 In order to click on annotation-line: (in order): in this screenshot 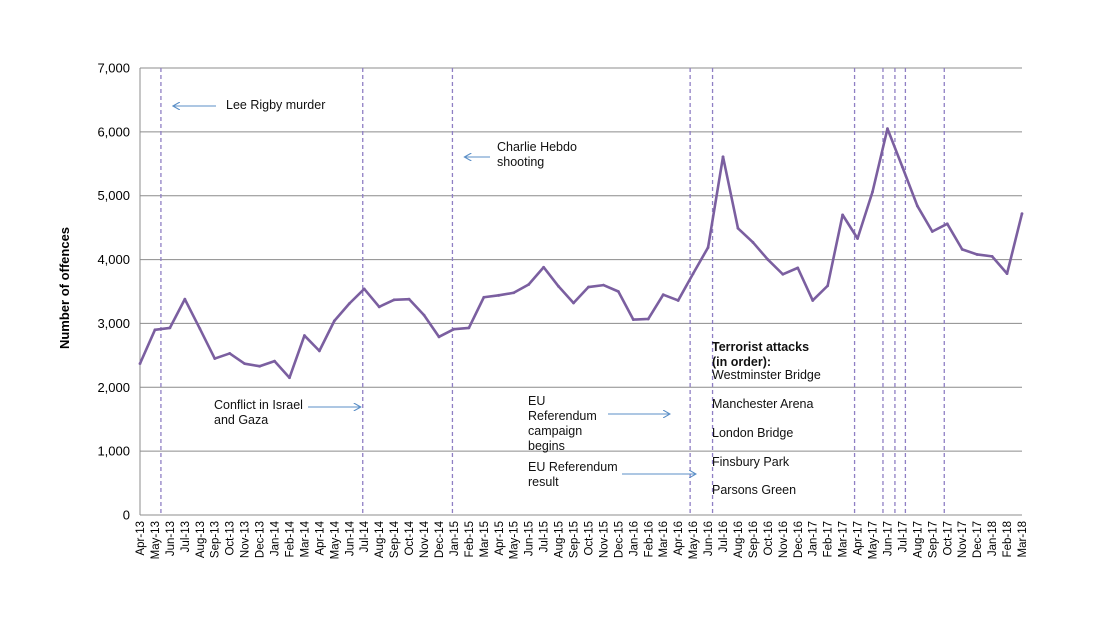, I will do `click(742, 362)`.